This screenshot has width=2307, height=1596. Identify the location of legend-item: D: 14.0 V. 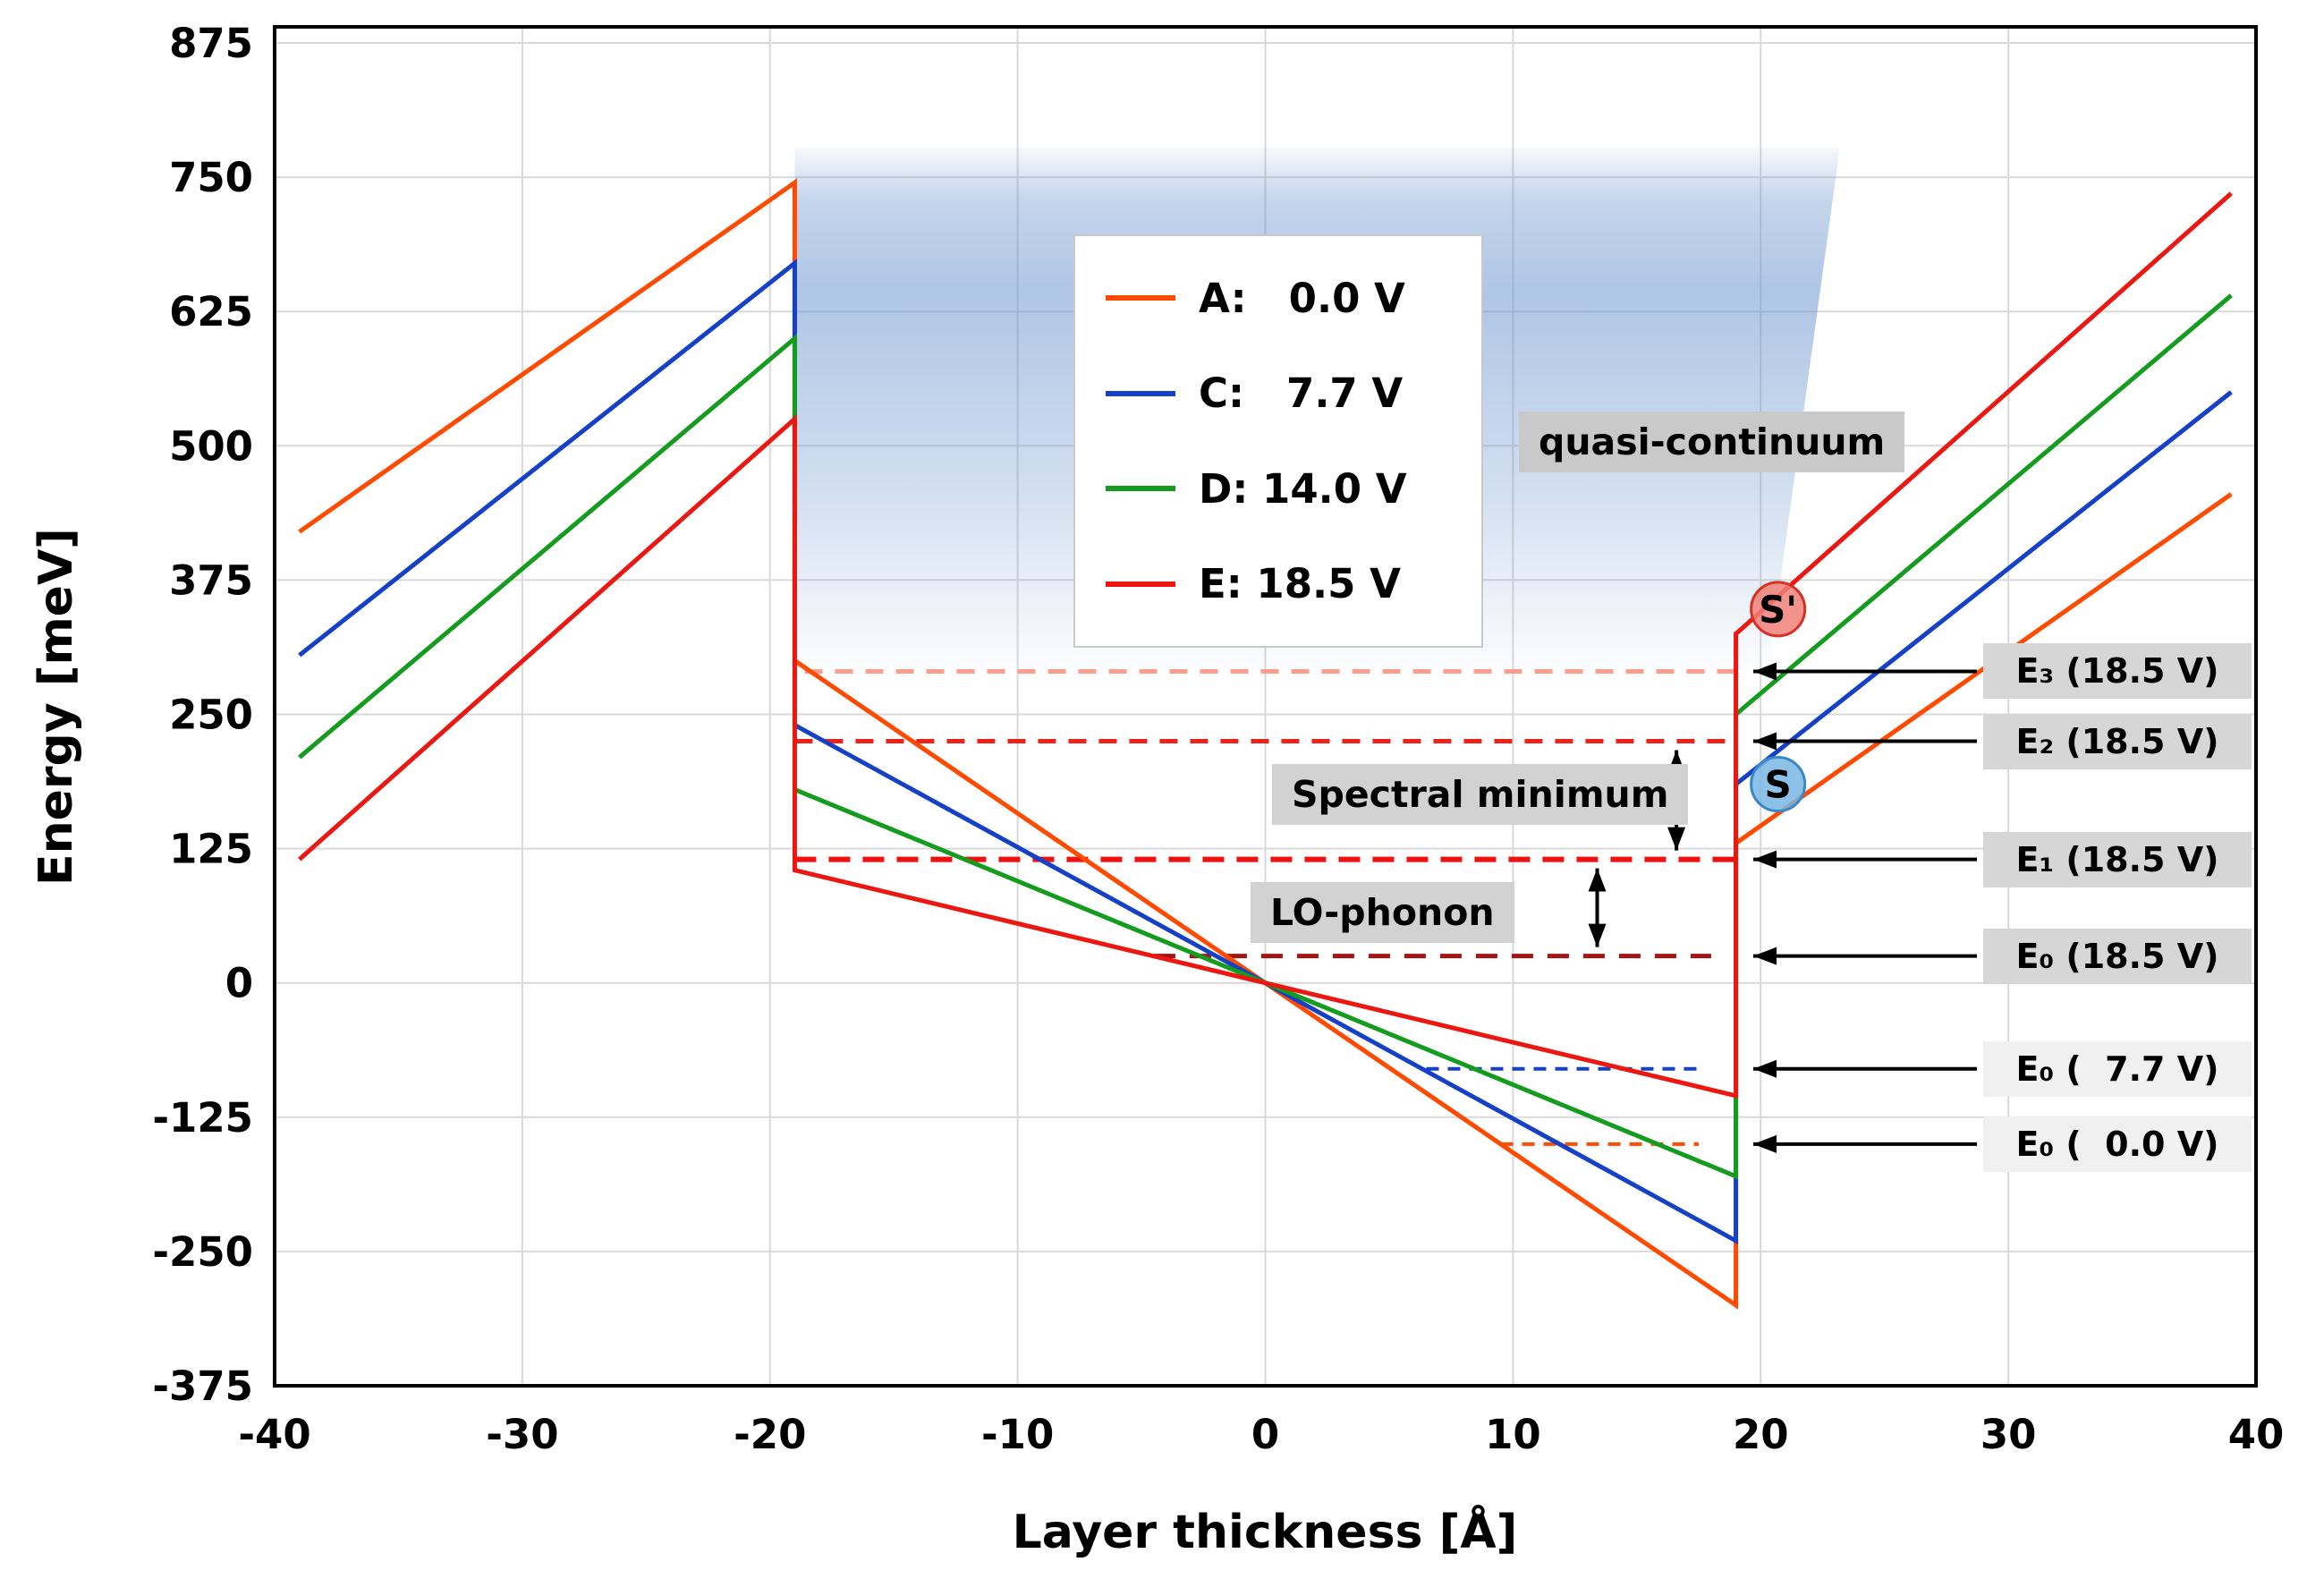
(1293, 489).